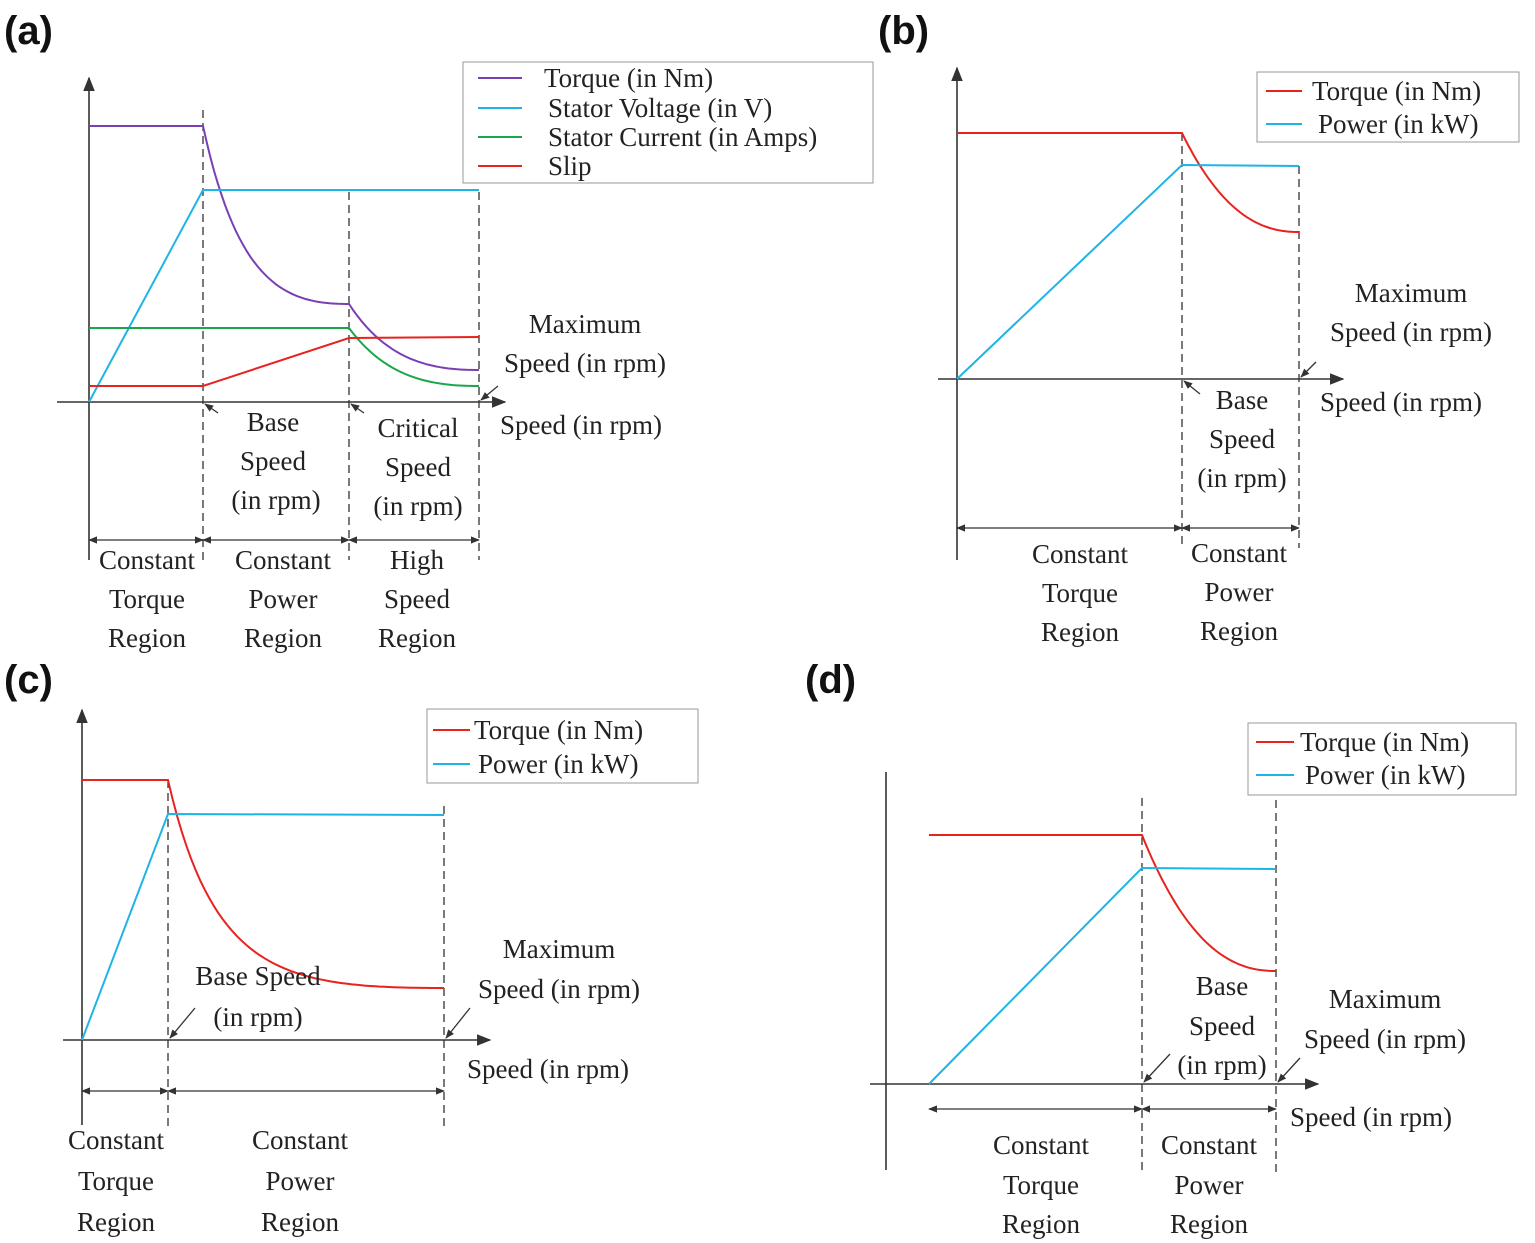 This screenshot has width=1535, height=1243. I want to click on panel-b-letter: (b), so click(903, 31).